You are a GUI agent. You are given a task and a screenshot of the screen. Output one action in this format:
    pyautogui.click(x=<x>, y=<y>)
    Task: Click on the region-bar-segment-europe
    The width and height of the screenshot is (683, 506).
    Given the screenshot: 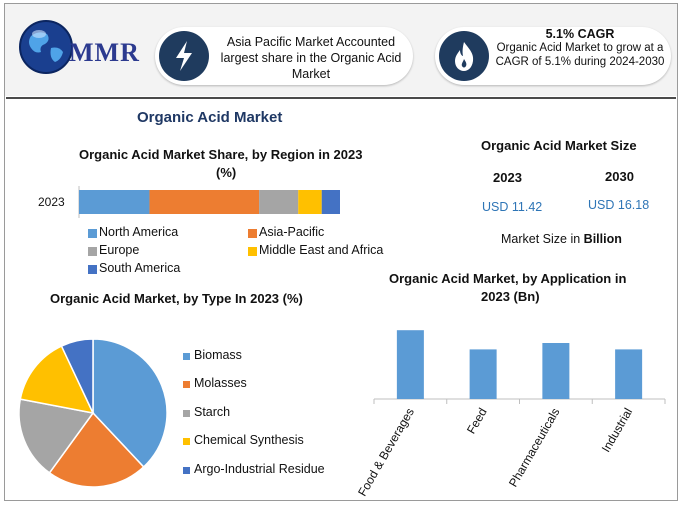 What is the action you would take?
    pyautogui.click(x=279, y=202)
    